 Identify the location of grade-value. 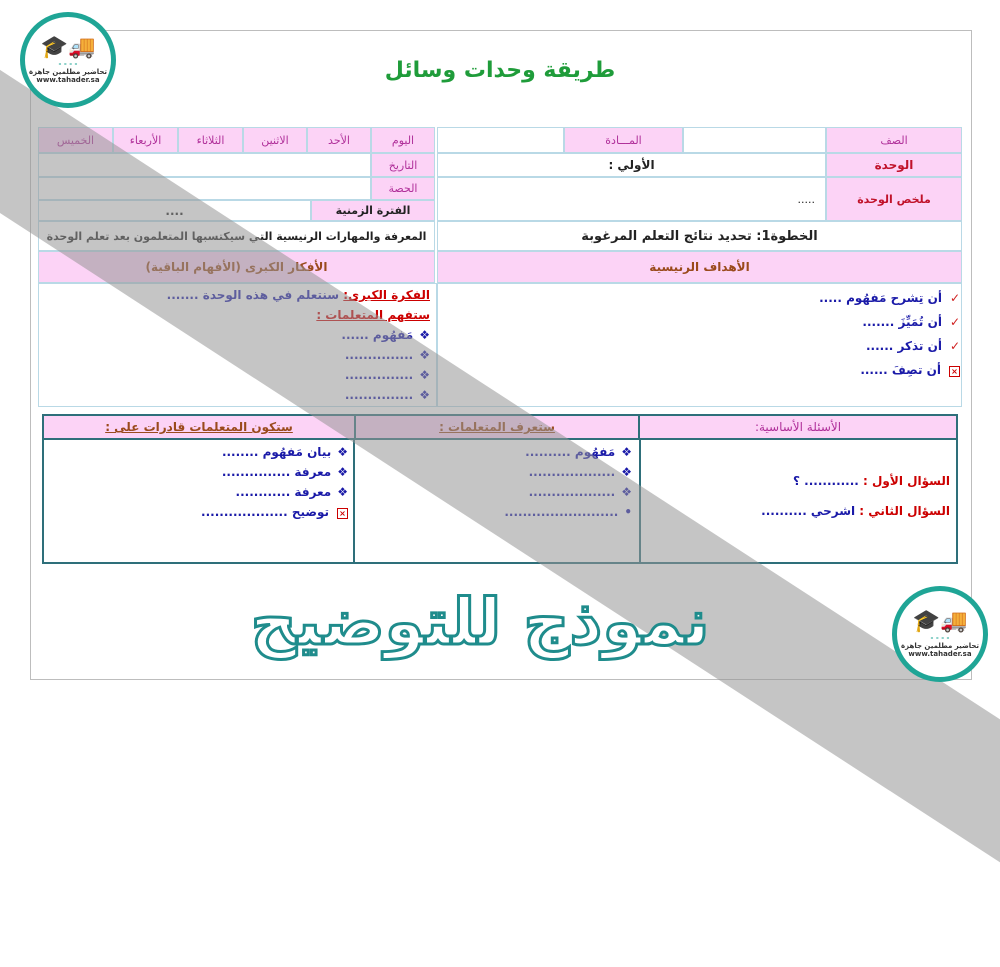
(754, 140).